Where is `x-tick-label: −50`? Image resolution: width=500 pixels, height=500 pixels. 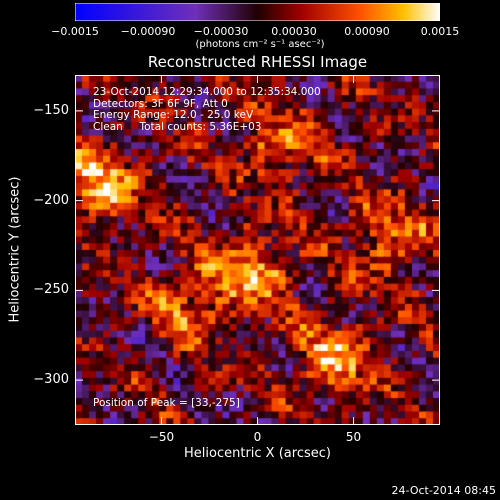 x-tick-label: −50 is located at coordinates (161, 437).